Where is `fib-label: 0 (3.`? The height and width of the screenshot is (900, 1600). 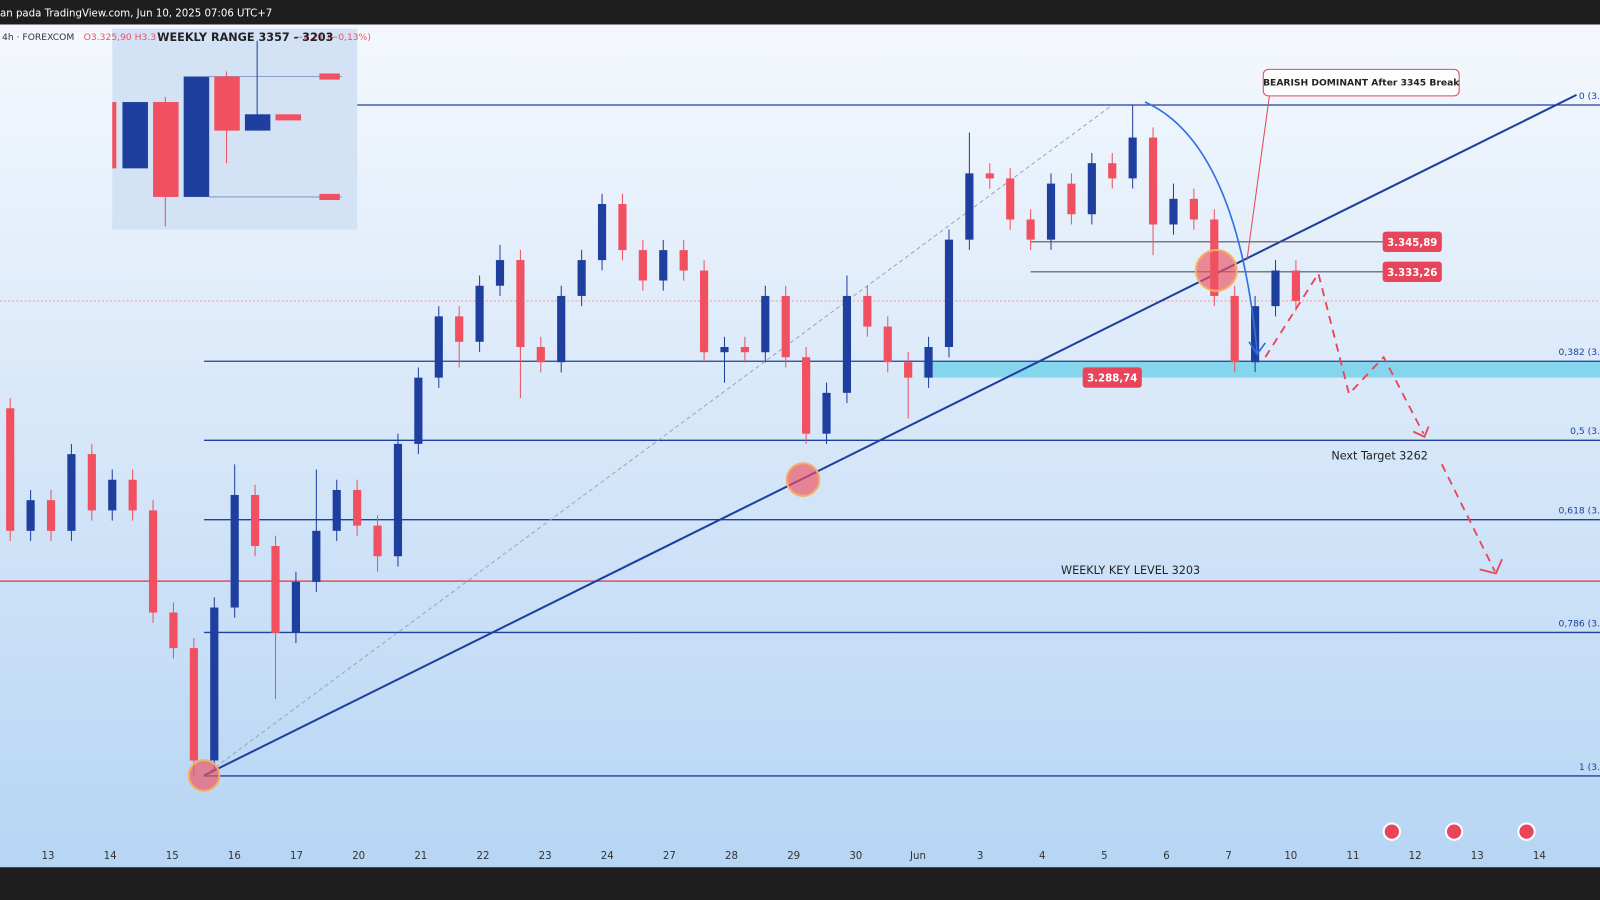
fib-label: 0 (3. is located at coordinates (1589, 96).